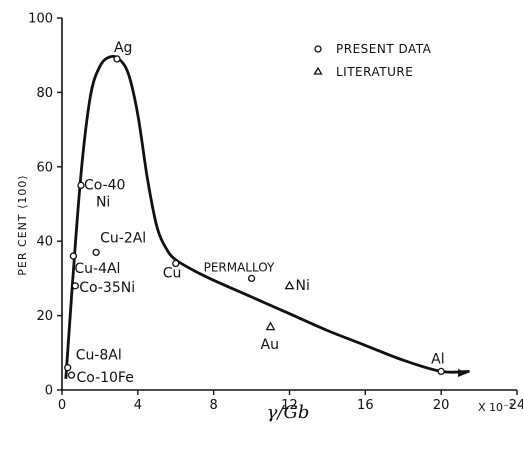  Describe the element at coordinates (44, 316) in the screenshot. I see `y-tick-label-20: 20` at that location.